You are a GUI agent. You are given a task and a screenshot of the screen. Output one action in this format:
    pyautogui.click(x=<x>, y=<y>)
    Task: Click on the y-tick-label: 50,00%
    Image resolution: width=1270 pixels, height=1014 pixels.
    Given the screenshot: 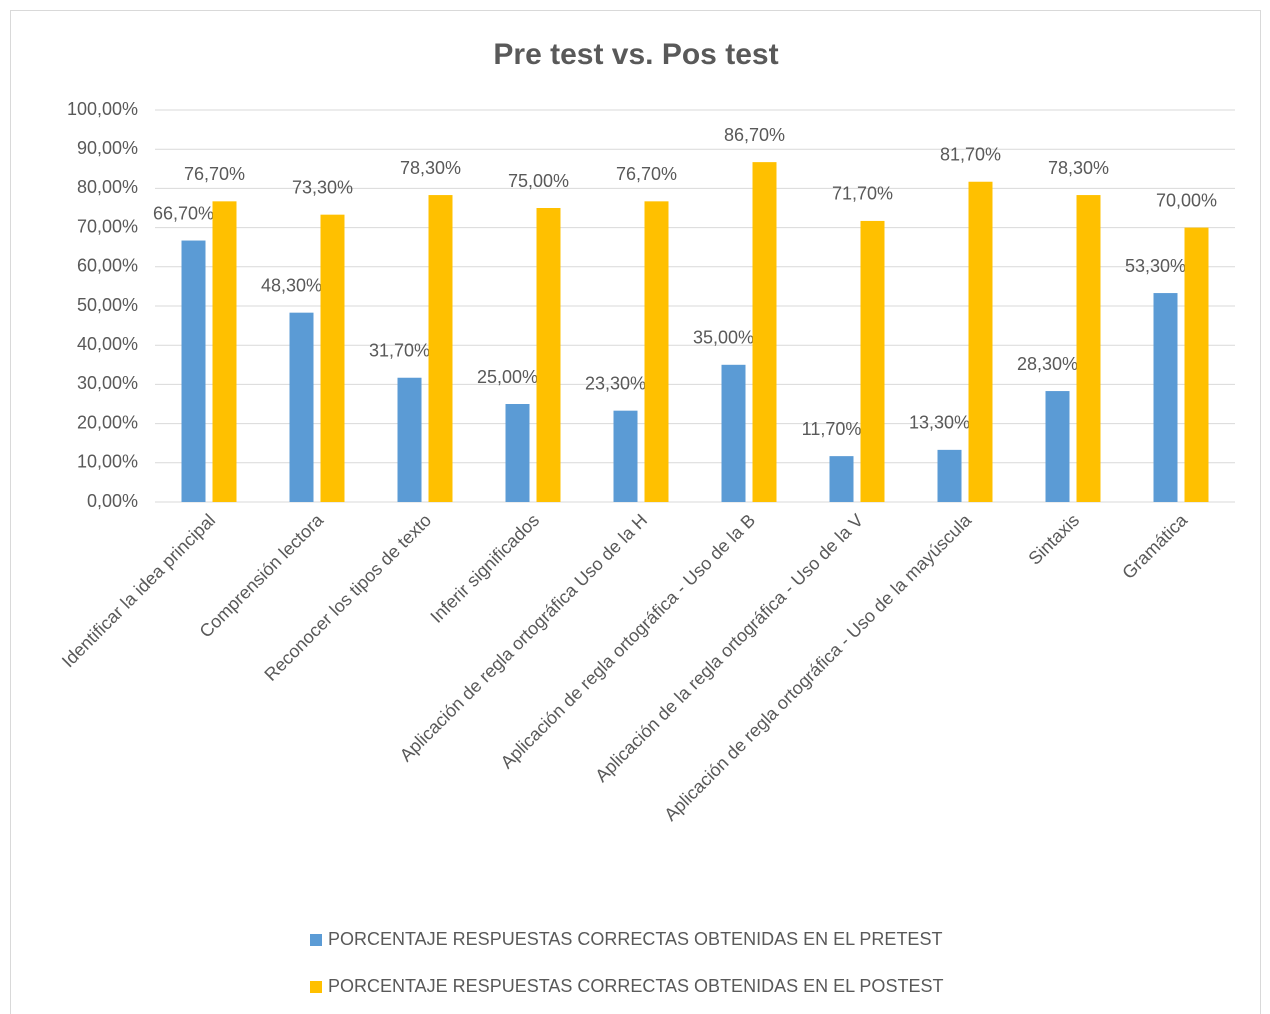 What is the action you would take?
    pyautogui.click(x=107, y=305)
    